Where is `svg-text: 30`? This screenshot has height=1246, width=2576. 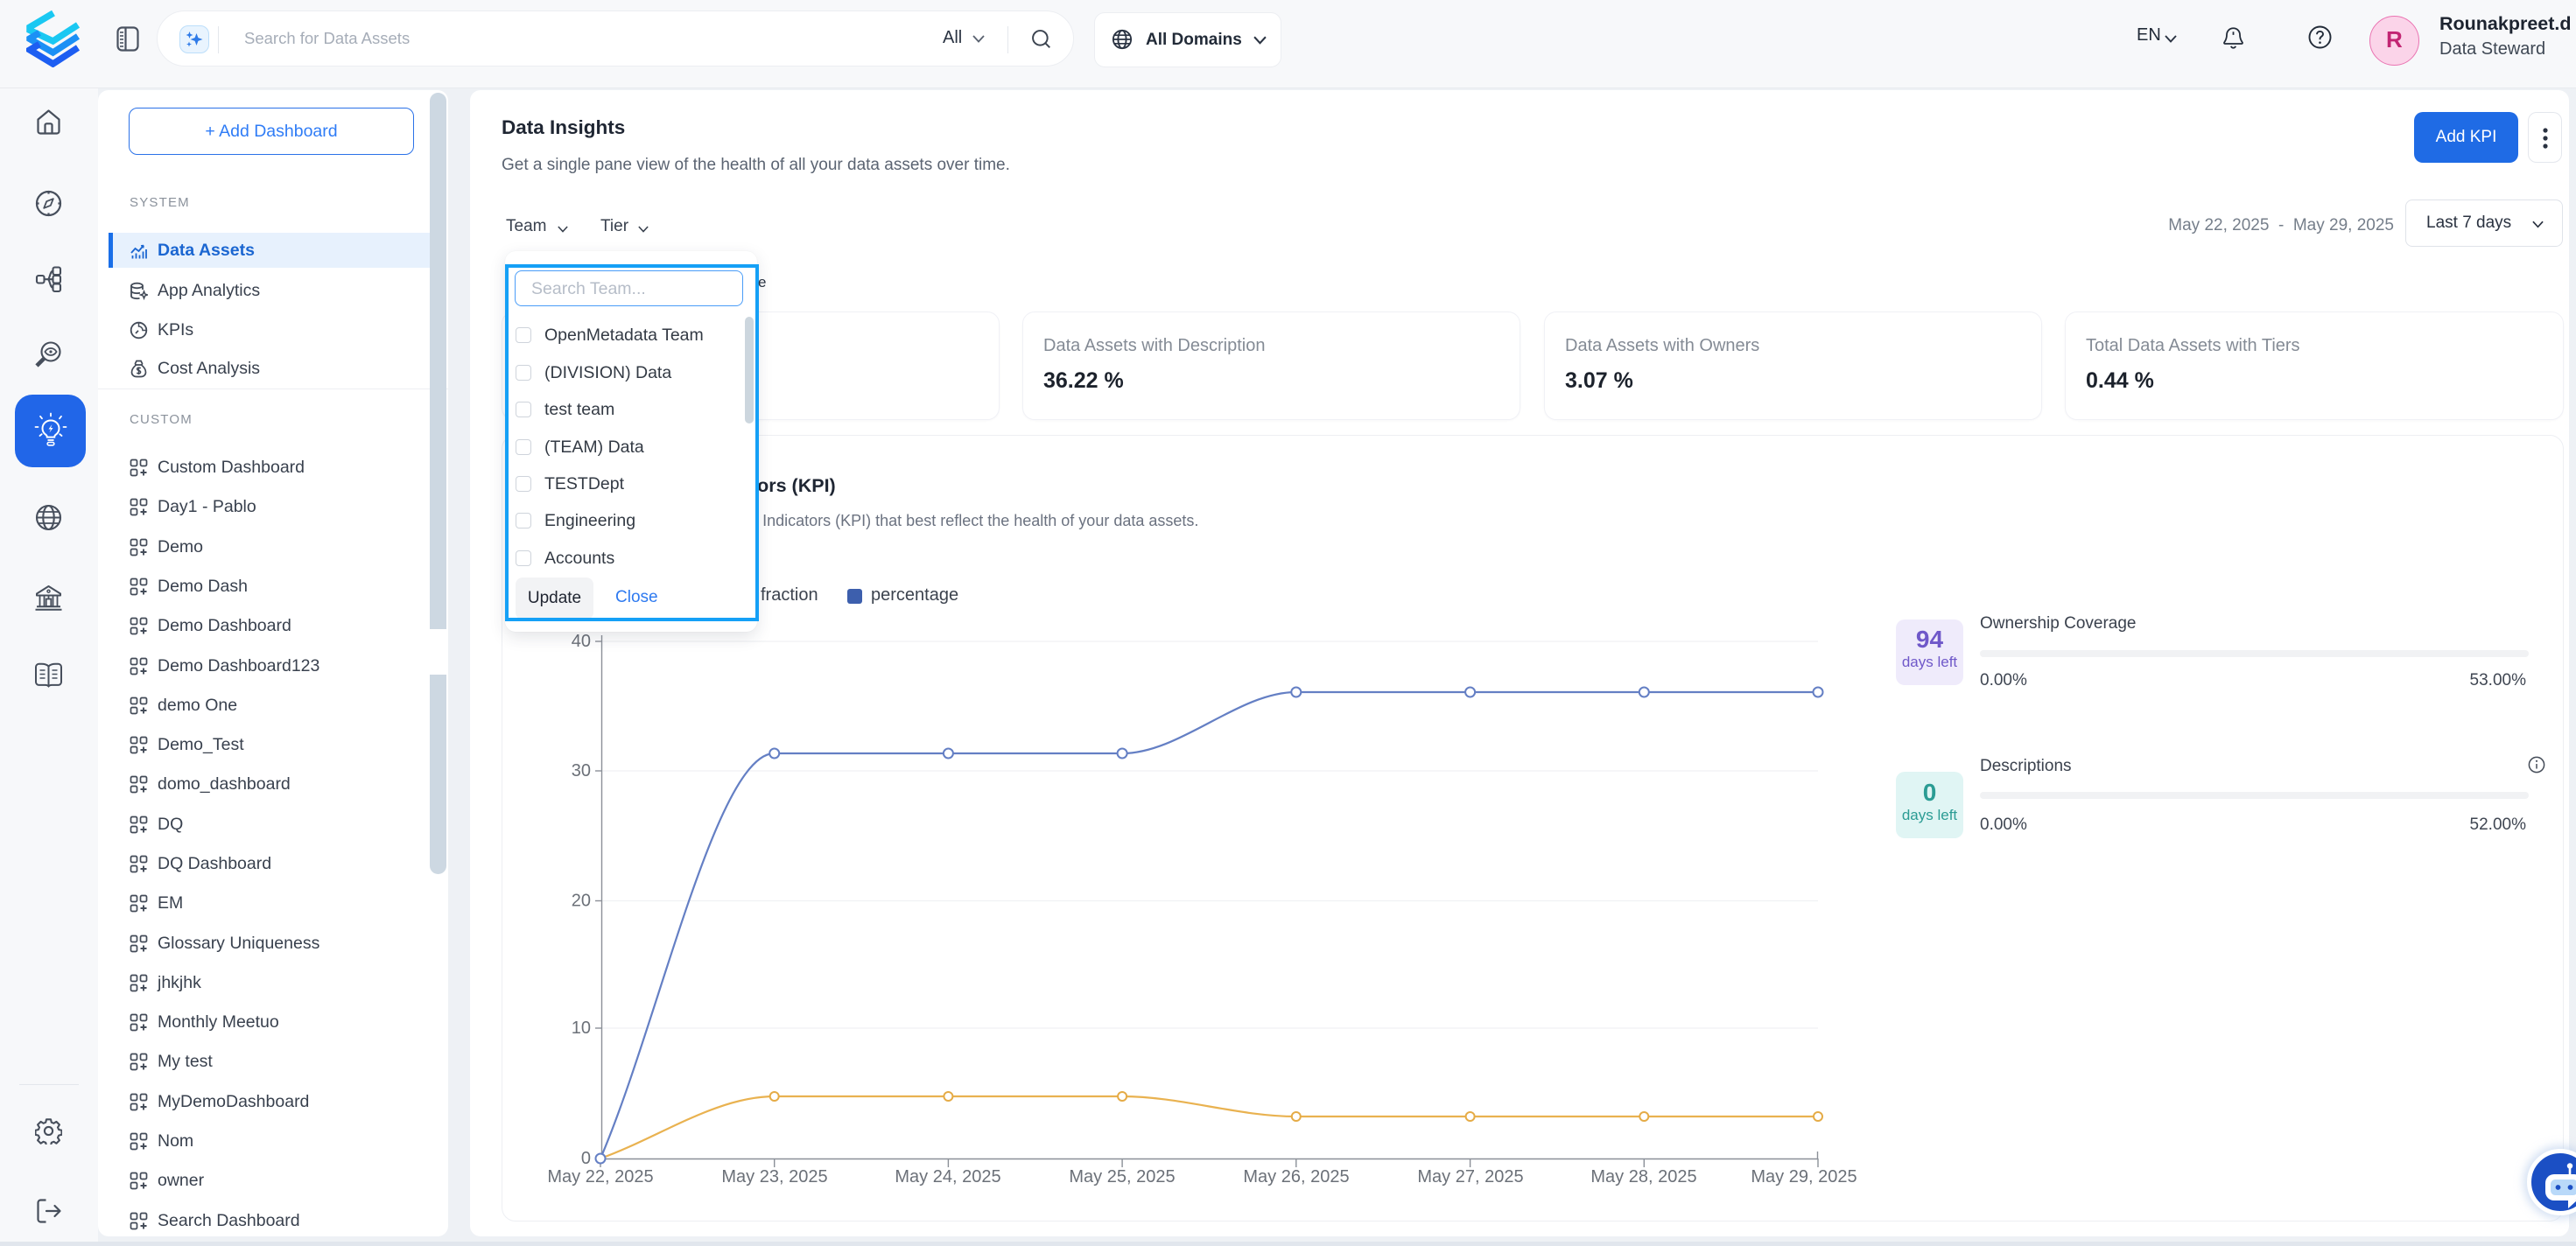 svg-text: 30 is located at coordinates (581, 770).